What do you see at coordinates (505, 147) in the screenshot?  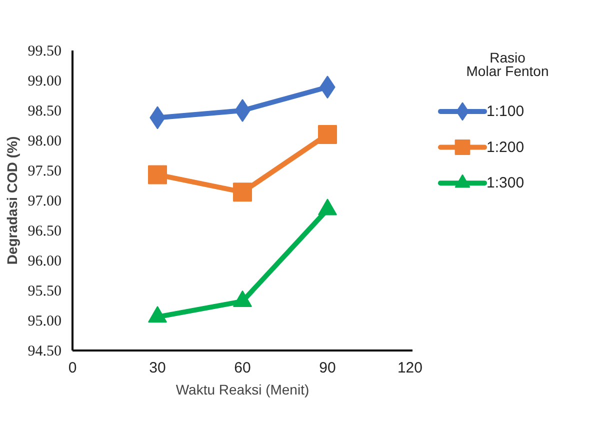 I see `legend-label: 1:200` at bounding box center [505, 147].